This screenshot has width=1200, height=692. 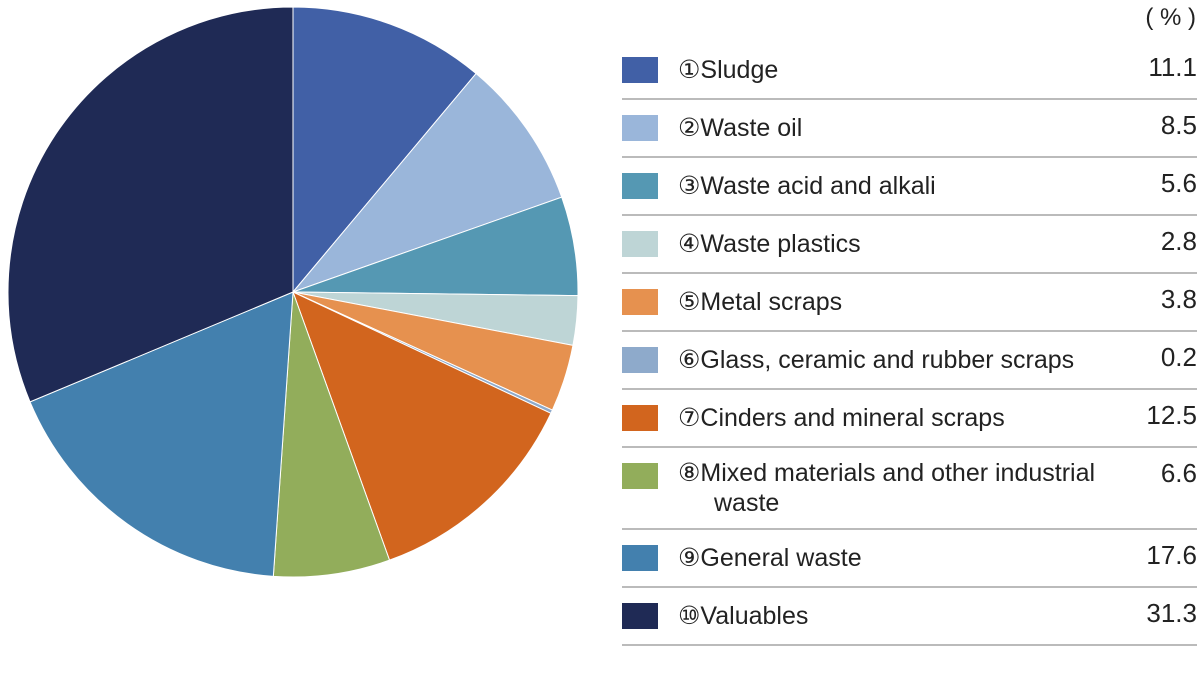 I want to click on value-label: 8.5, so click(x=1178, y=125).